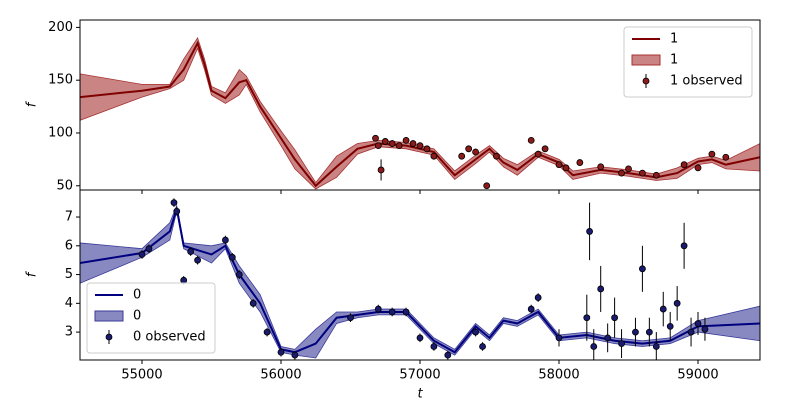 Image resolution: width=800 pixels, height=404 pixels. What do you see at coordinates (151, 318) in the screenshot?
I see `legend-box` at bounding box center [151, 318].